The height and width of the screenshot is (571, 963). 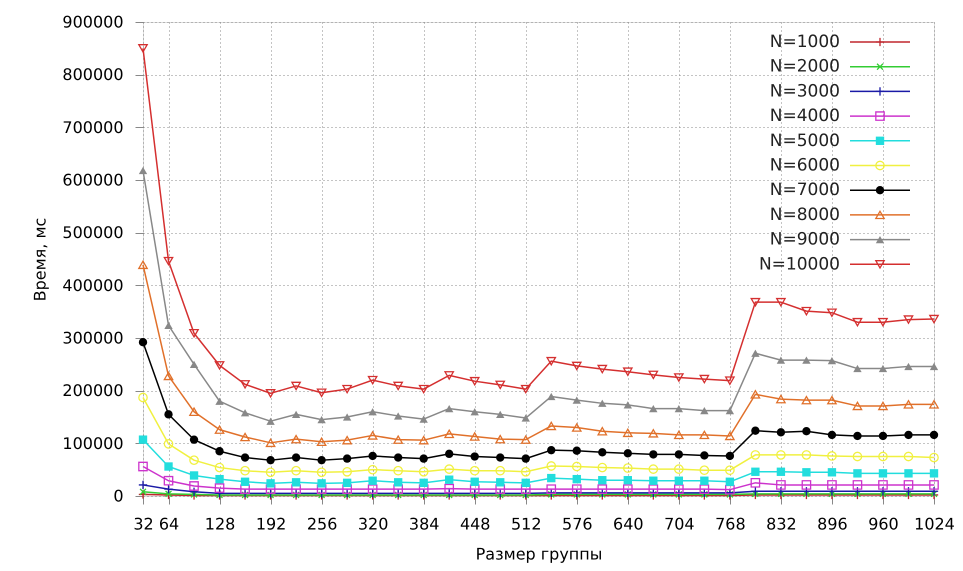 I want to click on x-tick-label: 1024, so click(x=934, y=524).